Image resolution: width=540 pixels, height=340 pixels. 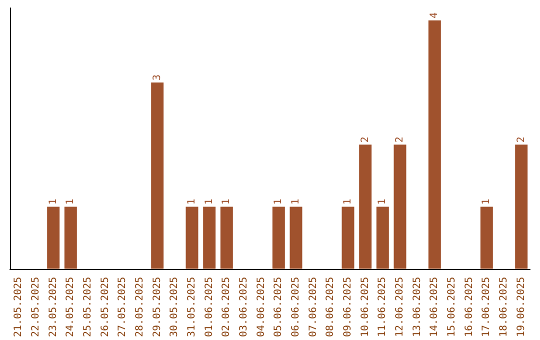 What do you see at coordinates (18, 307) in the screenshot?
I see `x-tick-label: 21.05.2025` at bounding box center [18, 307].